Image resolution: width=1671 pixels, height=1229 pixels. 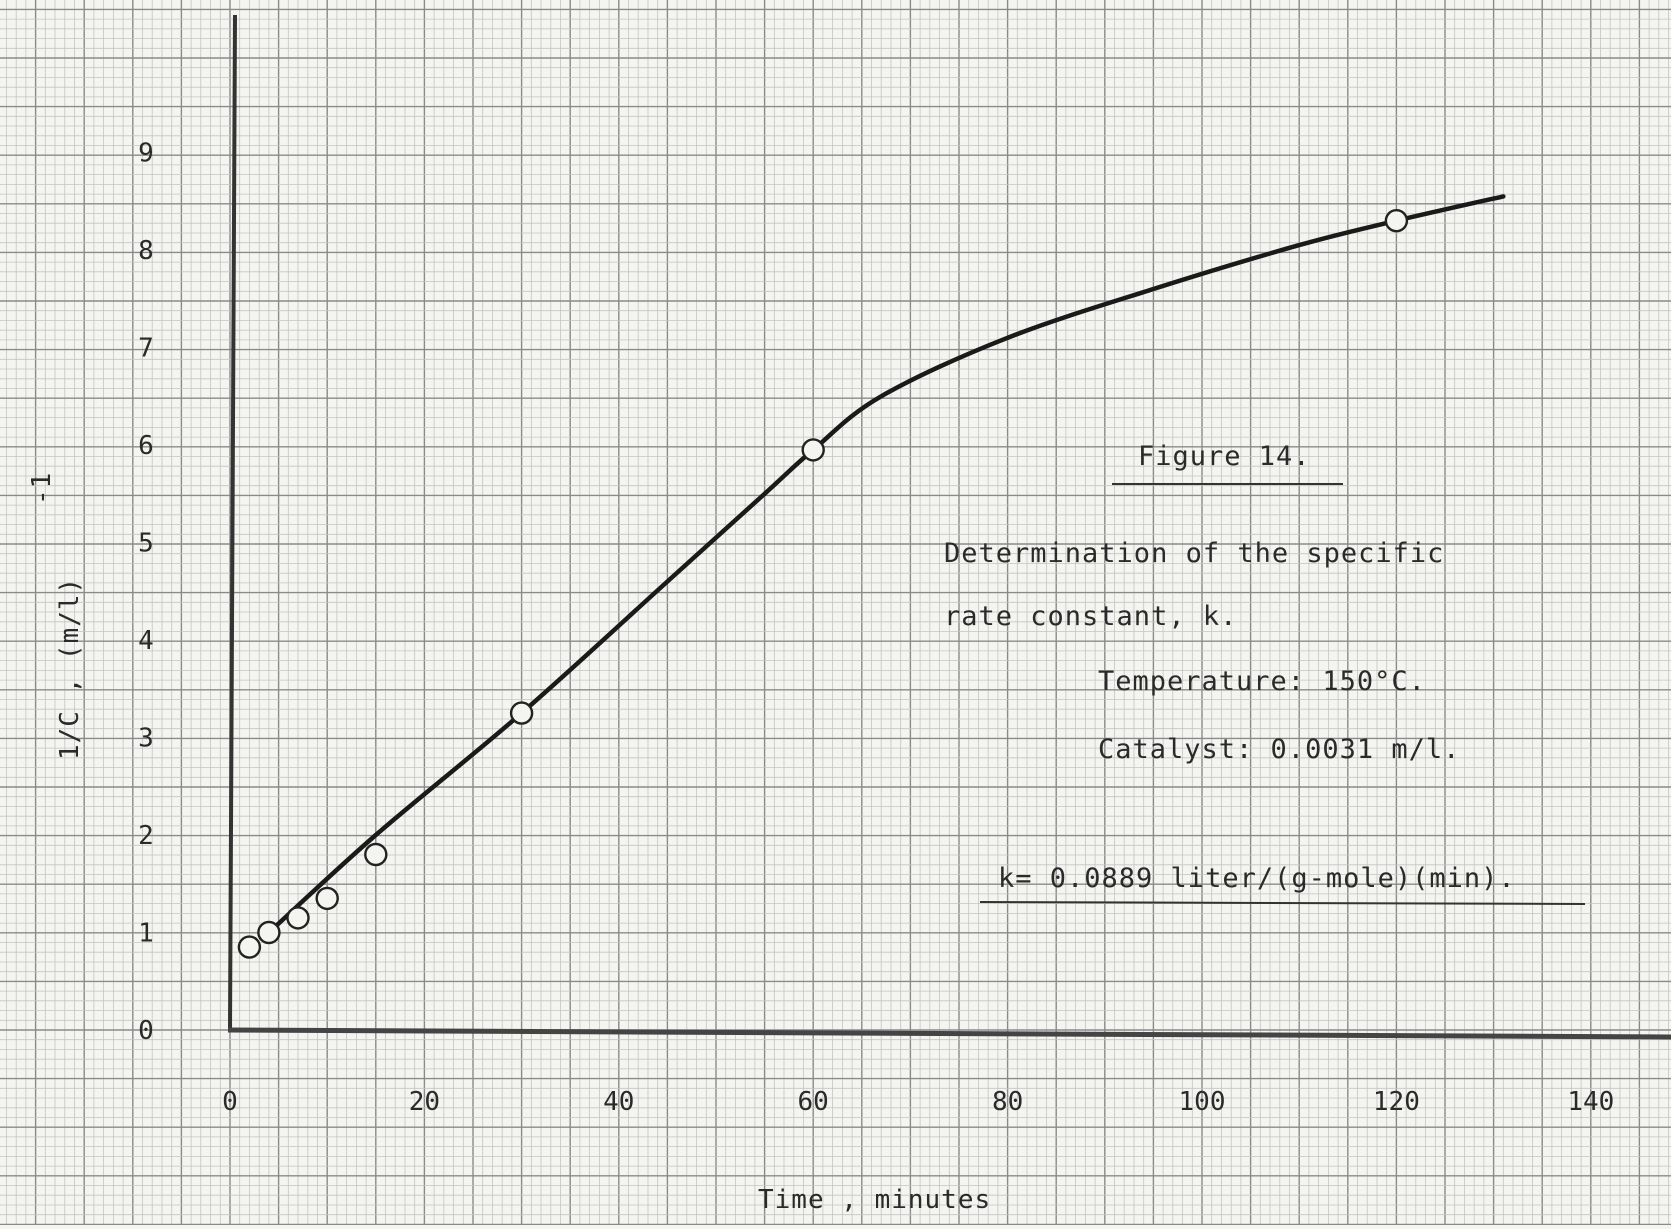 What do you see at coordinates (1194, 553) in the screenshot?
I see `description-line-1: Determination of the specific` at bounding box center [1194, 553].